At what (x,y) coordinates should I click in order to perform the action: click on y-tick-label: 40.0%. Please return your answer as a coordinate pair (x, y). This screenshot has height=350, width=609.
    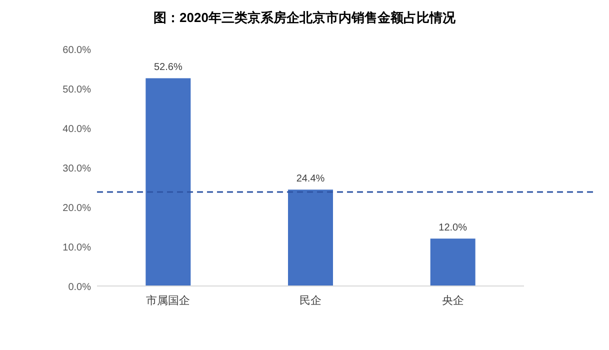
    Looking at the image, I should click on (77, 129).